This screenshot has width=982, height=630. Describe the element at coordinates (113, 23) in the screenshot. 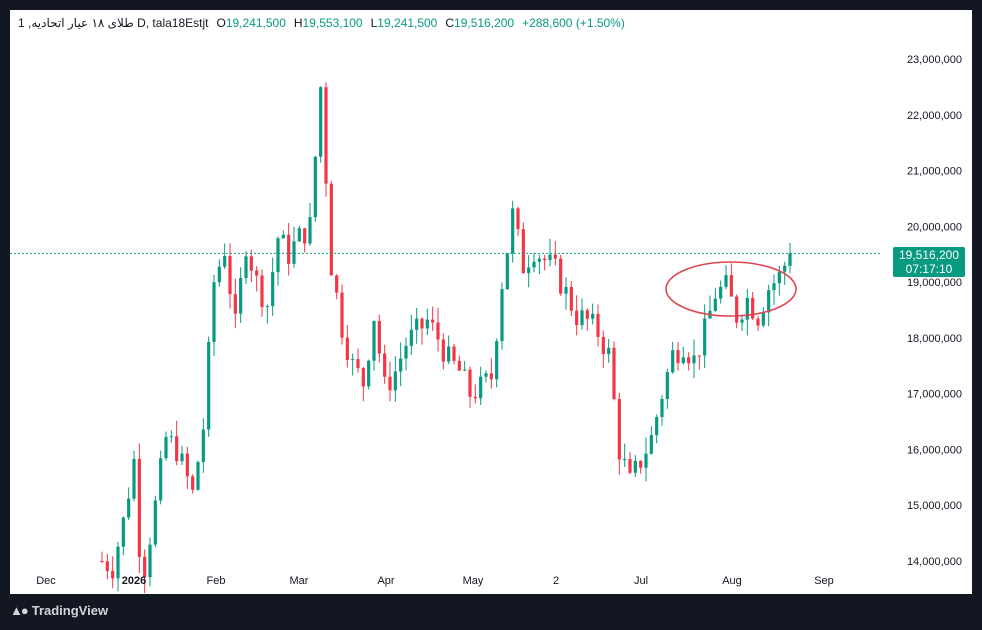

I see `symbol-title: 1 ,طلای ۱۸ عیار اتحادیه D, tala18Estjt` at that location.